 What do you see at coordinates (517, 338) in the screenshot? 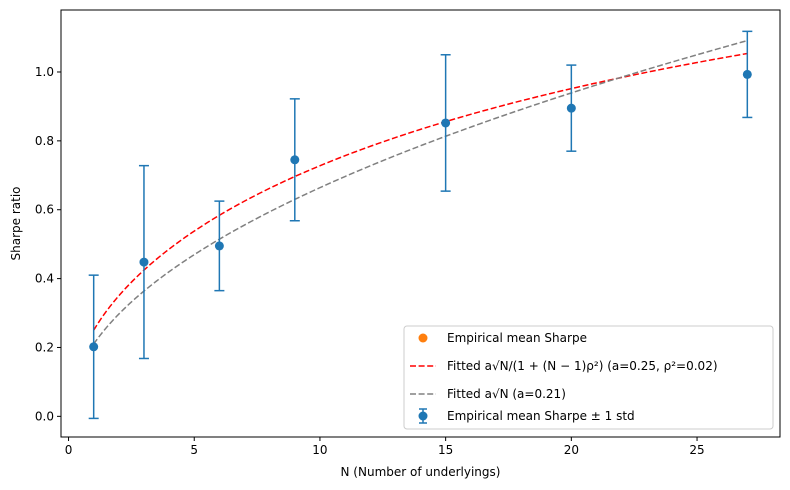
I see `legend-label: Empirical mean Sharpe` at bounding box center [517, 338].